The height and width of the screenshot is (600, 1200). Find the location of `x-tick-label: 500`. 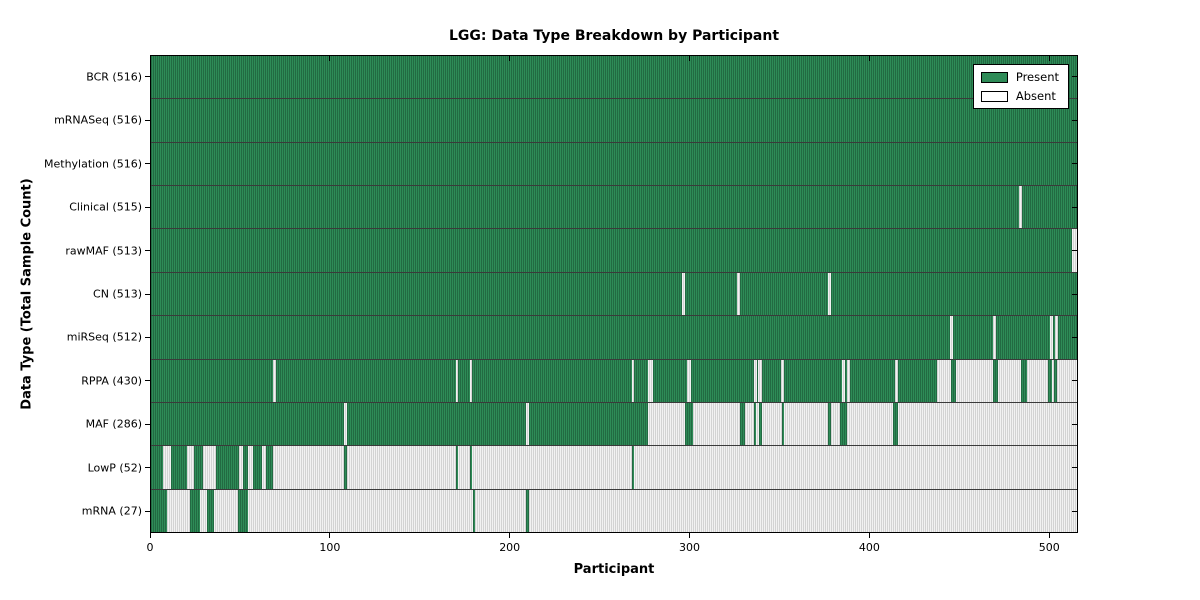

x-tick-label: 500 is located at coordinates (1049, 547).